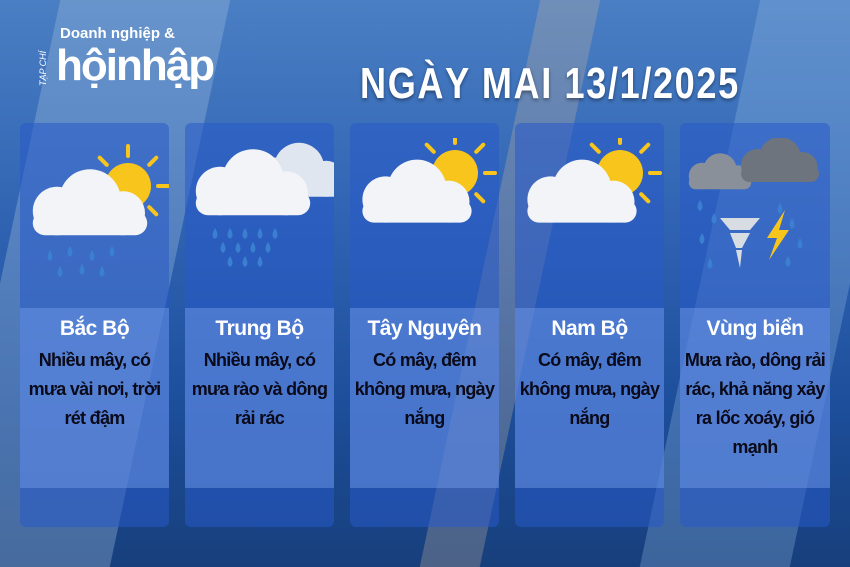  What do you see at coordinates (100, 210) in the screenshot?
I see `sun-cloud-rain-icon` at bounding box center [100, 210].